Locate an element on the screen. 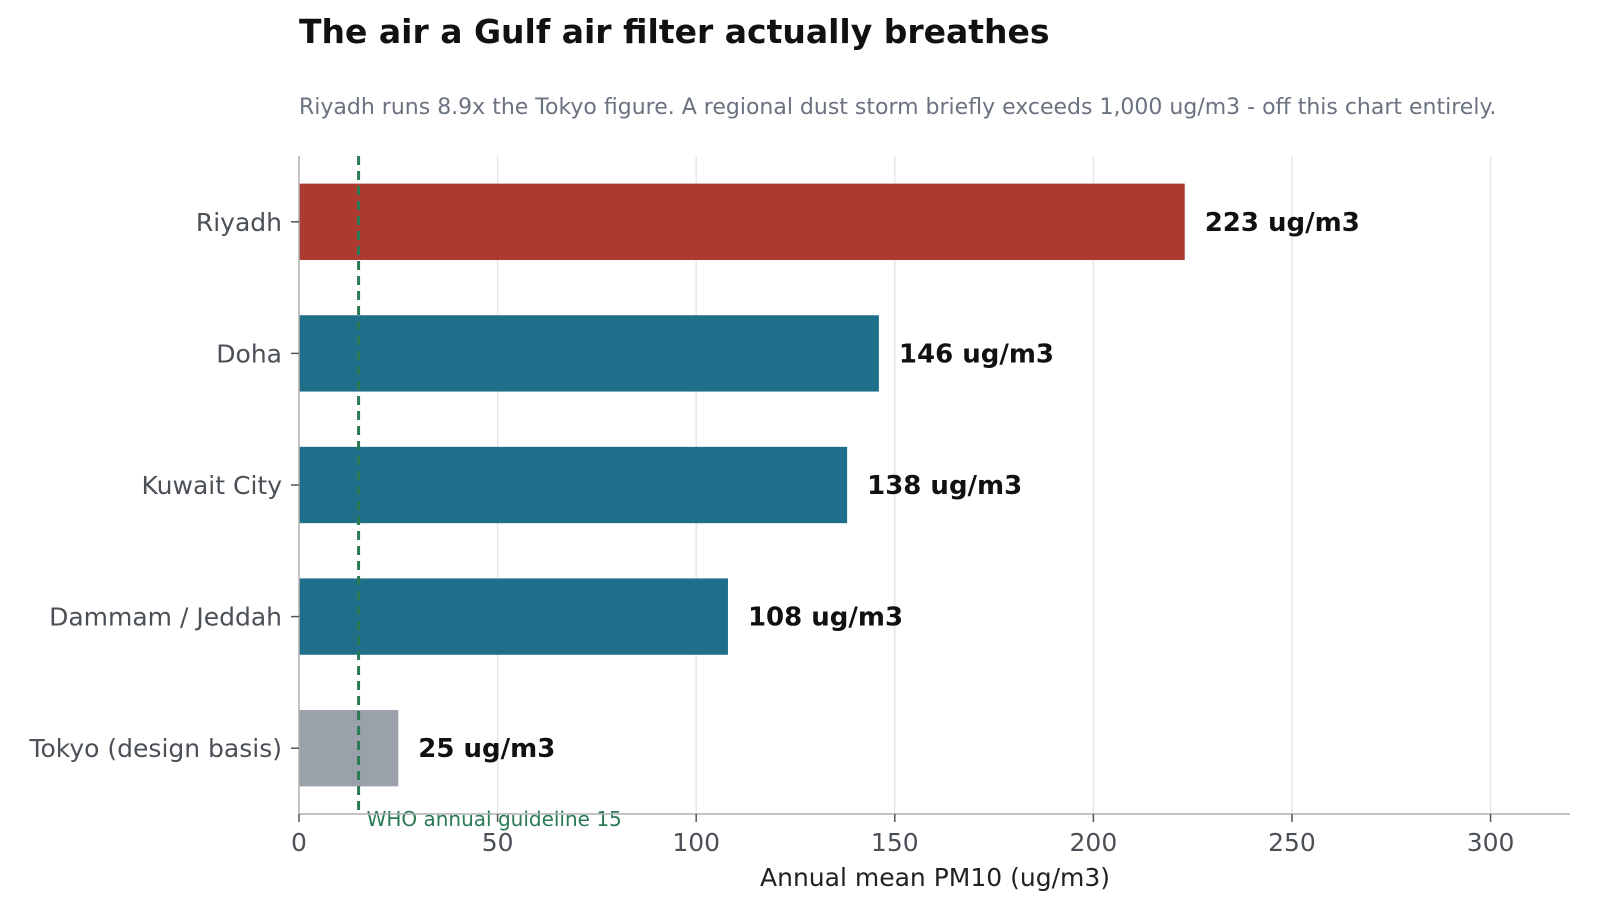 This screenshot has height=904, width=1600. x-axis-ticks: 0 50 100 150 200 250 300 is located at coordinates (902, 835).